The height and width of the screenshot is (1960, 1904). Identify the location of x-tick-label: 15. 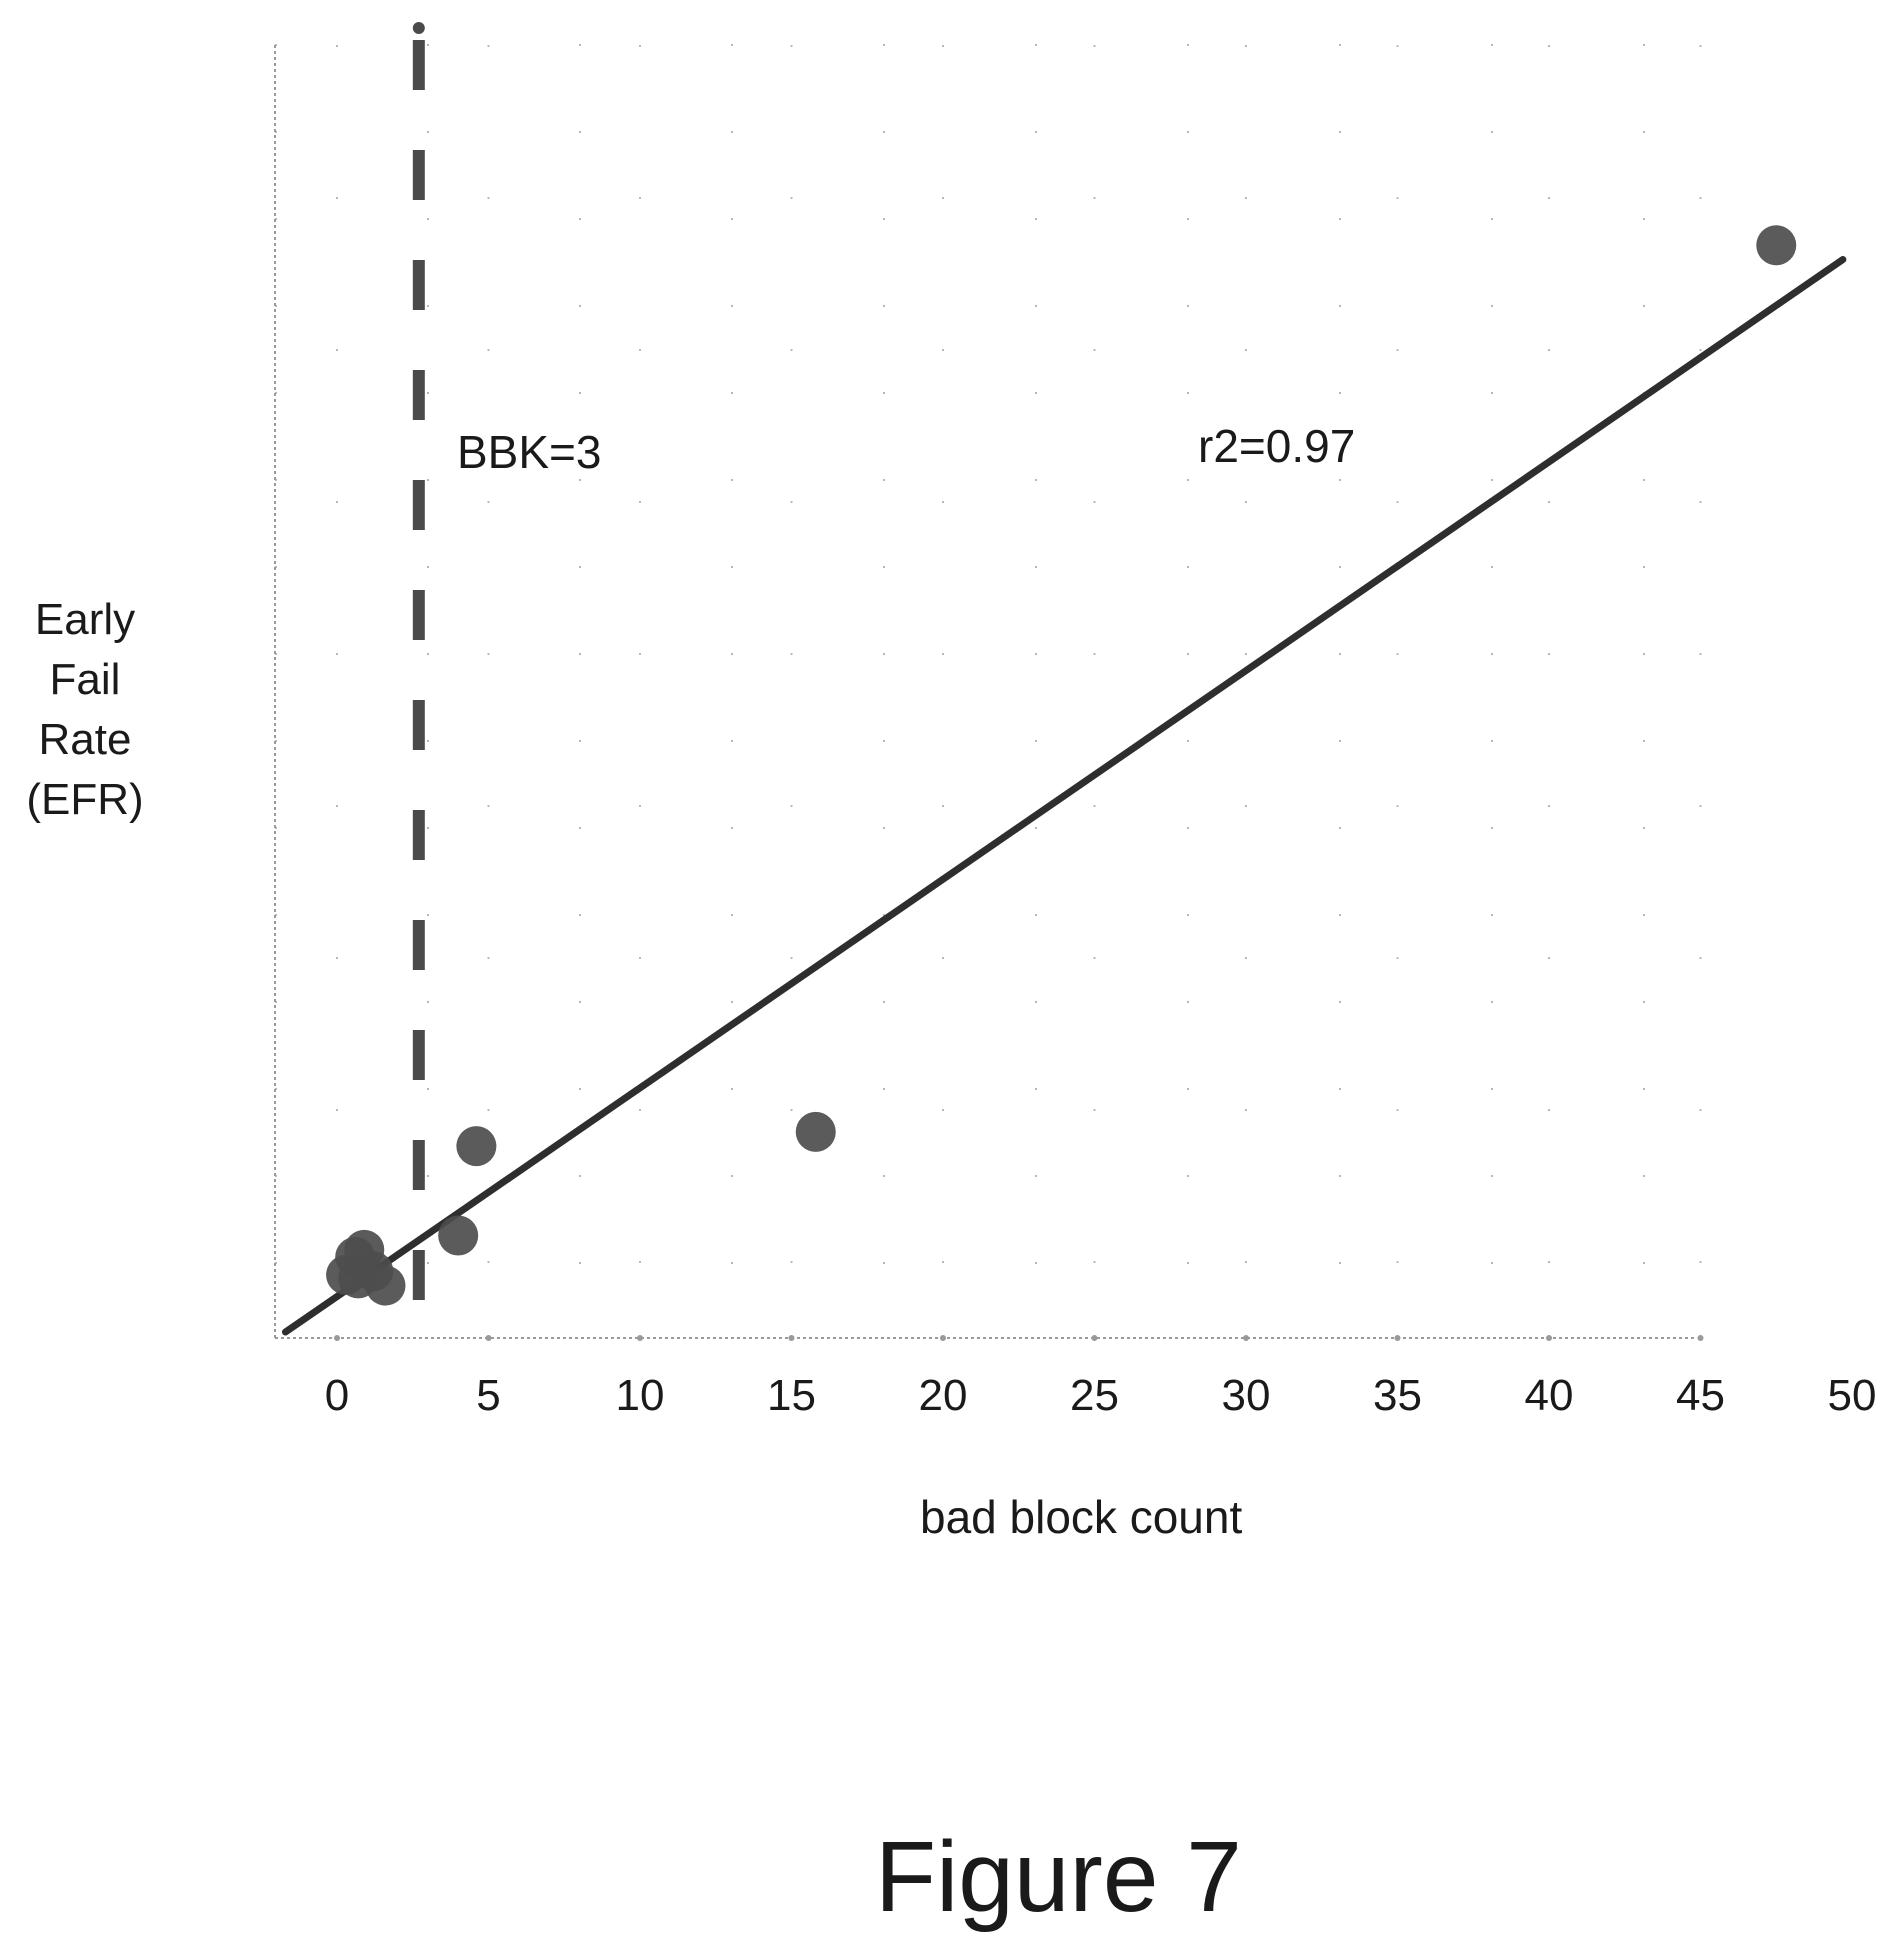
(791, 1395).